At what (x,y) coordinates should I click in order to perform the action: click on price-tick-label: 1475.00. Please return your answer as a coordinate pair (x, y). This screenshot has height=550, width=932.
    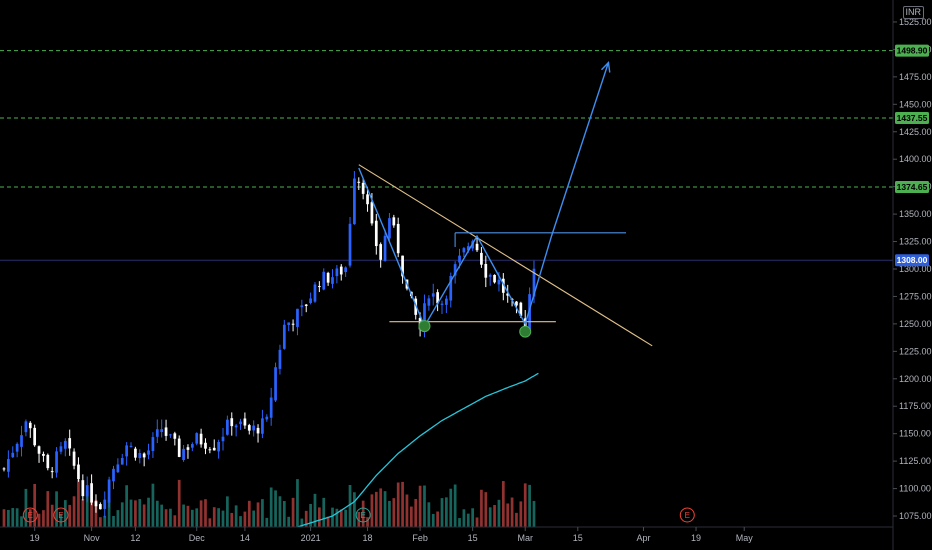
    Looking at the image, I should click on (915, 77).